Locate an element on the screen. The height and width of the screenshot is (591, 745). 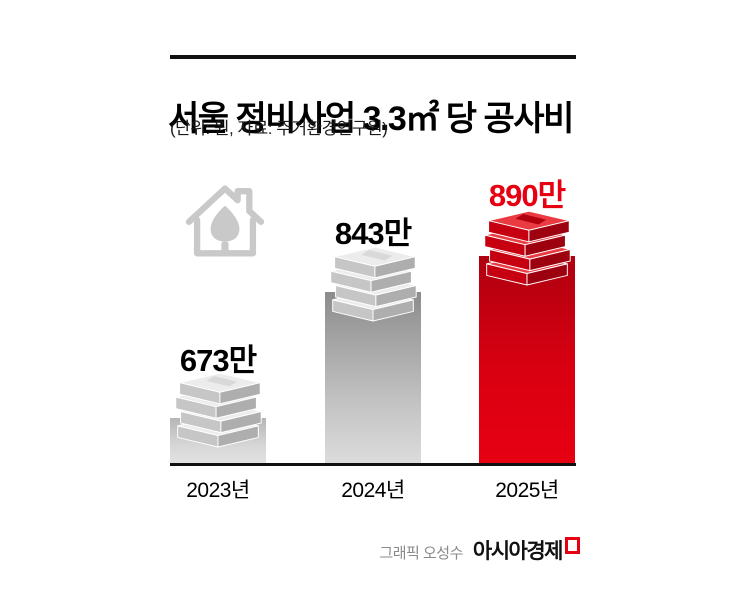
top-rule is located at coordinates (373, 57).